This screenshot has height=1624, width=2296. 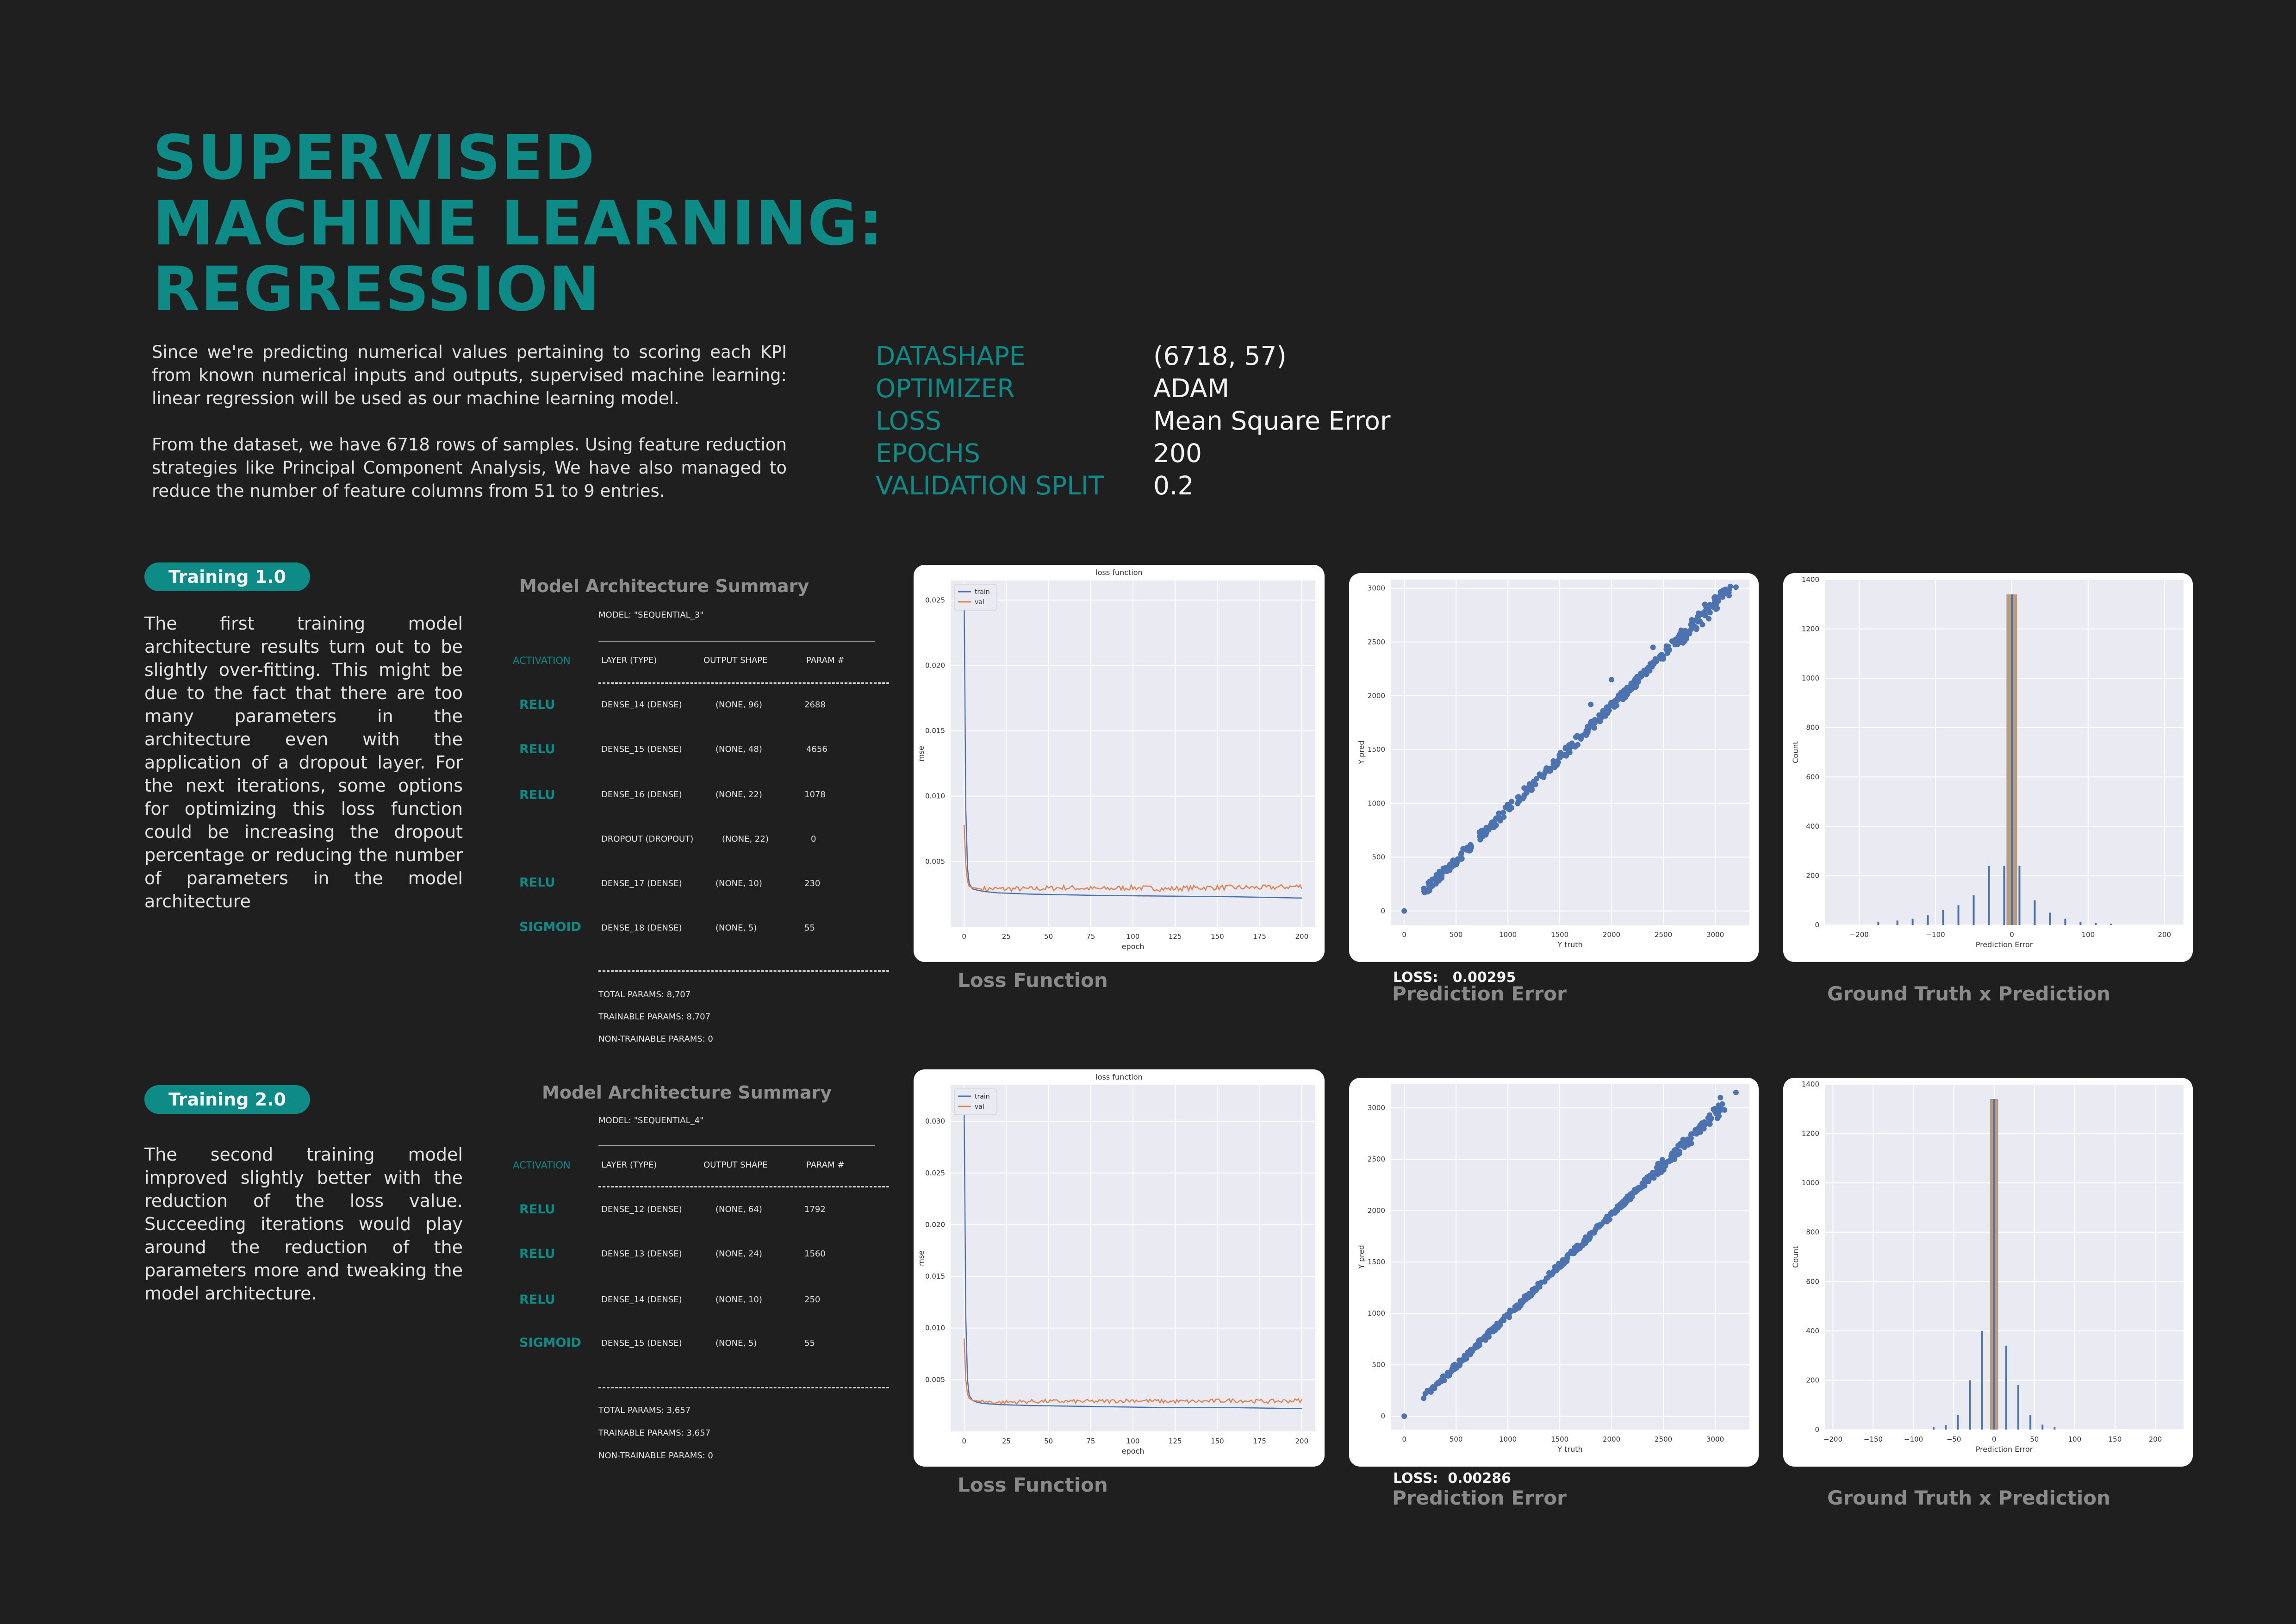 I want to click on prediction-error-caption-1: Prediction Error, so click(x=1479, y=993).